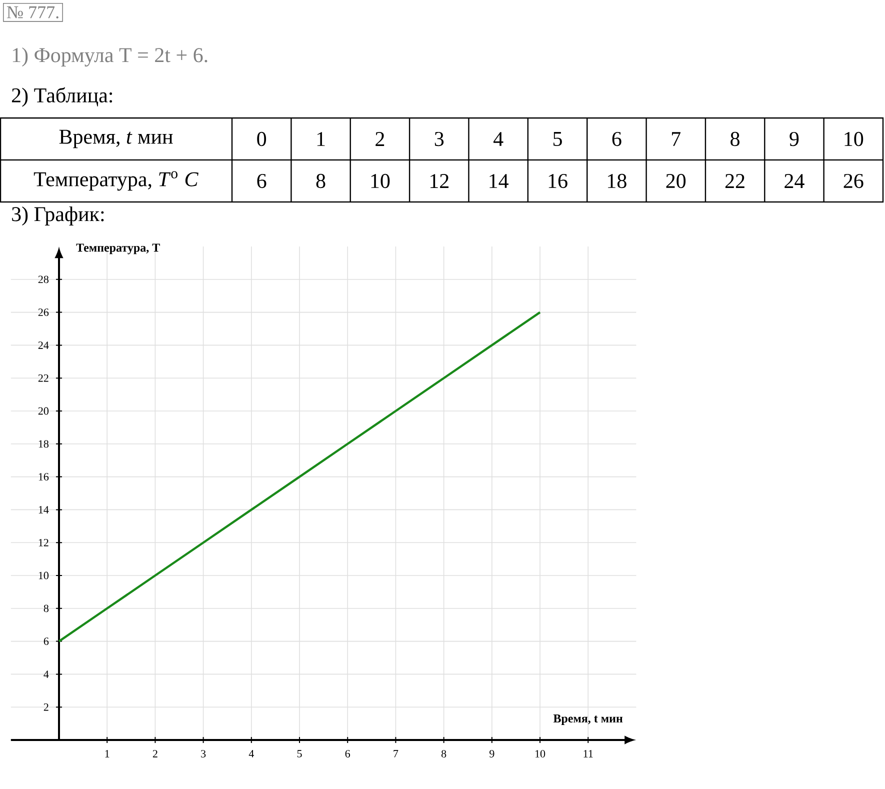  I want to click on x-tick-label: 6, so click(347, 754).